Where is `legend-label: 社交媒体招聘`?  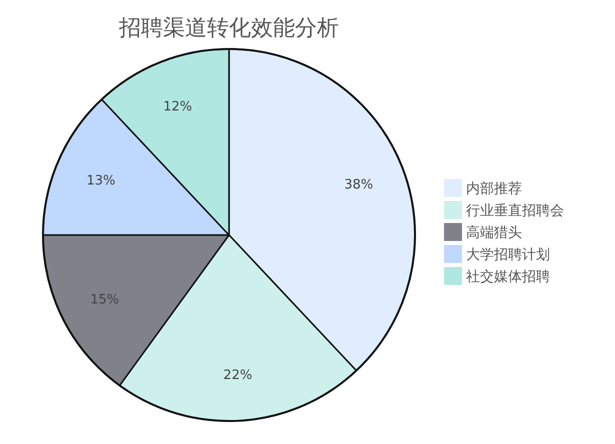 legend-label: 社交媒体招聘 is located at coordinates (508, 277).